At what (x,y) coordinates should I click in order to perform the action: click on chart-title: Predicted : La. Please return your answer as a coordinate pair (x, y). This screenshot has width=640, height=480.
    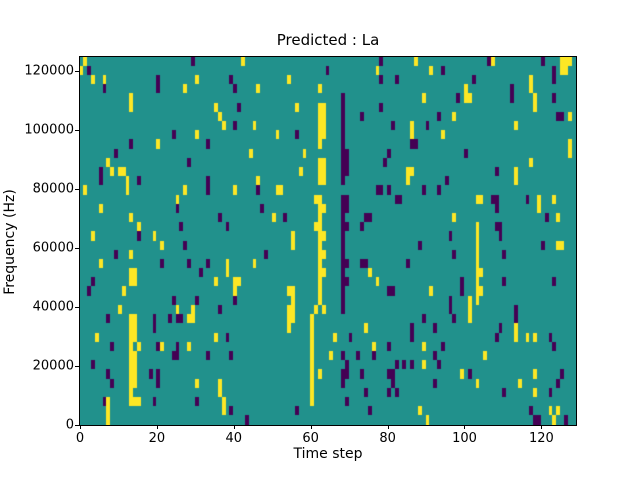
    Looking at the image, I should click on (328, 40).